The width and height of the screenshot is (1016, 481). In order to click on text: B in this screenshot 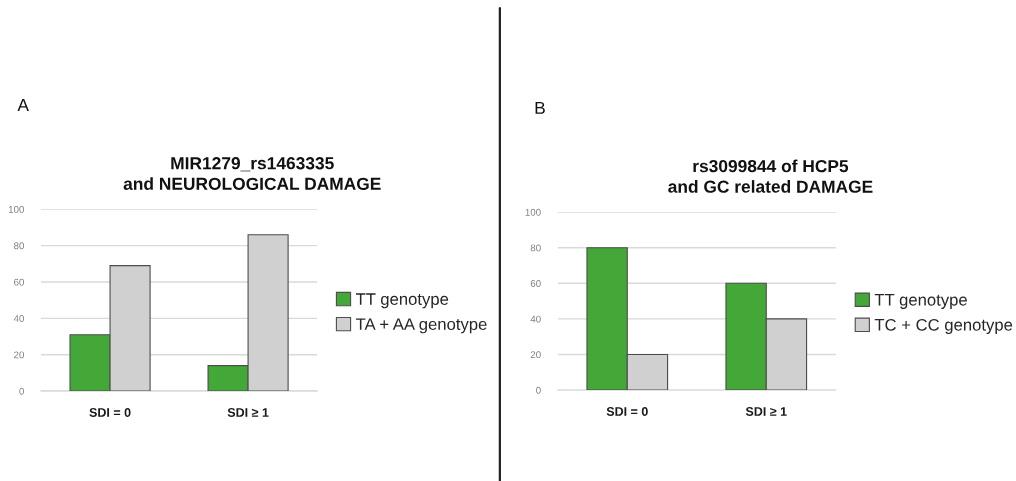, I will do `click(540, 107)`.